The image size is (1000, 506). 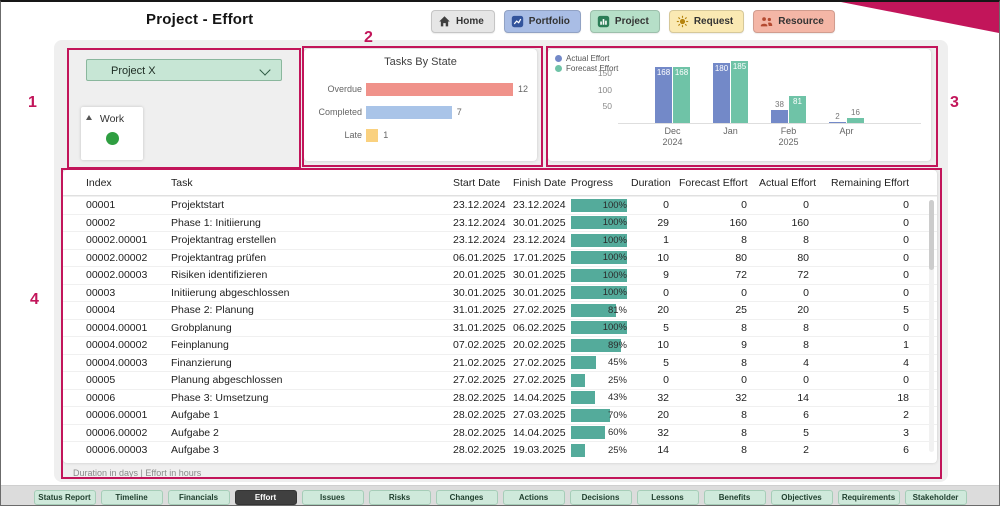 What do you see at coordinates (399, 497) in the screenshot?
I see `tab-risks: Risks` at bounding box center [399, 497].